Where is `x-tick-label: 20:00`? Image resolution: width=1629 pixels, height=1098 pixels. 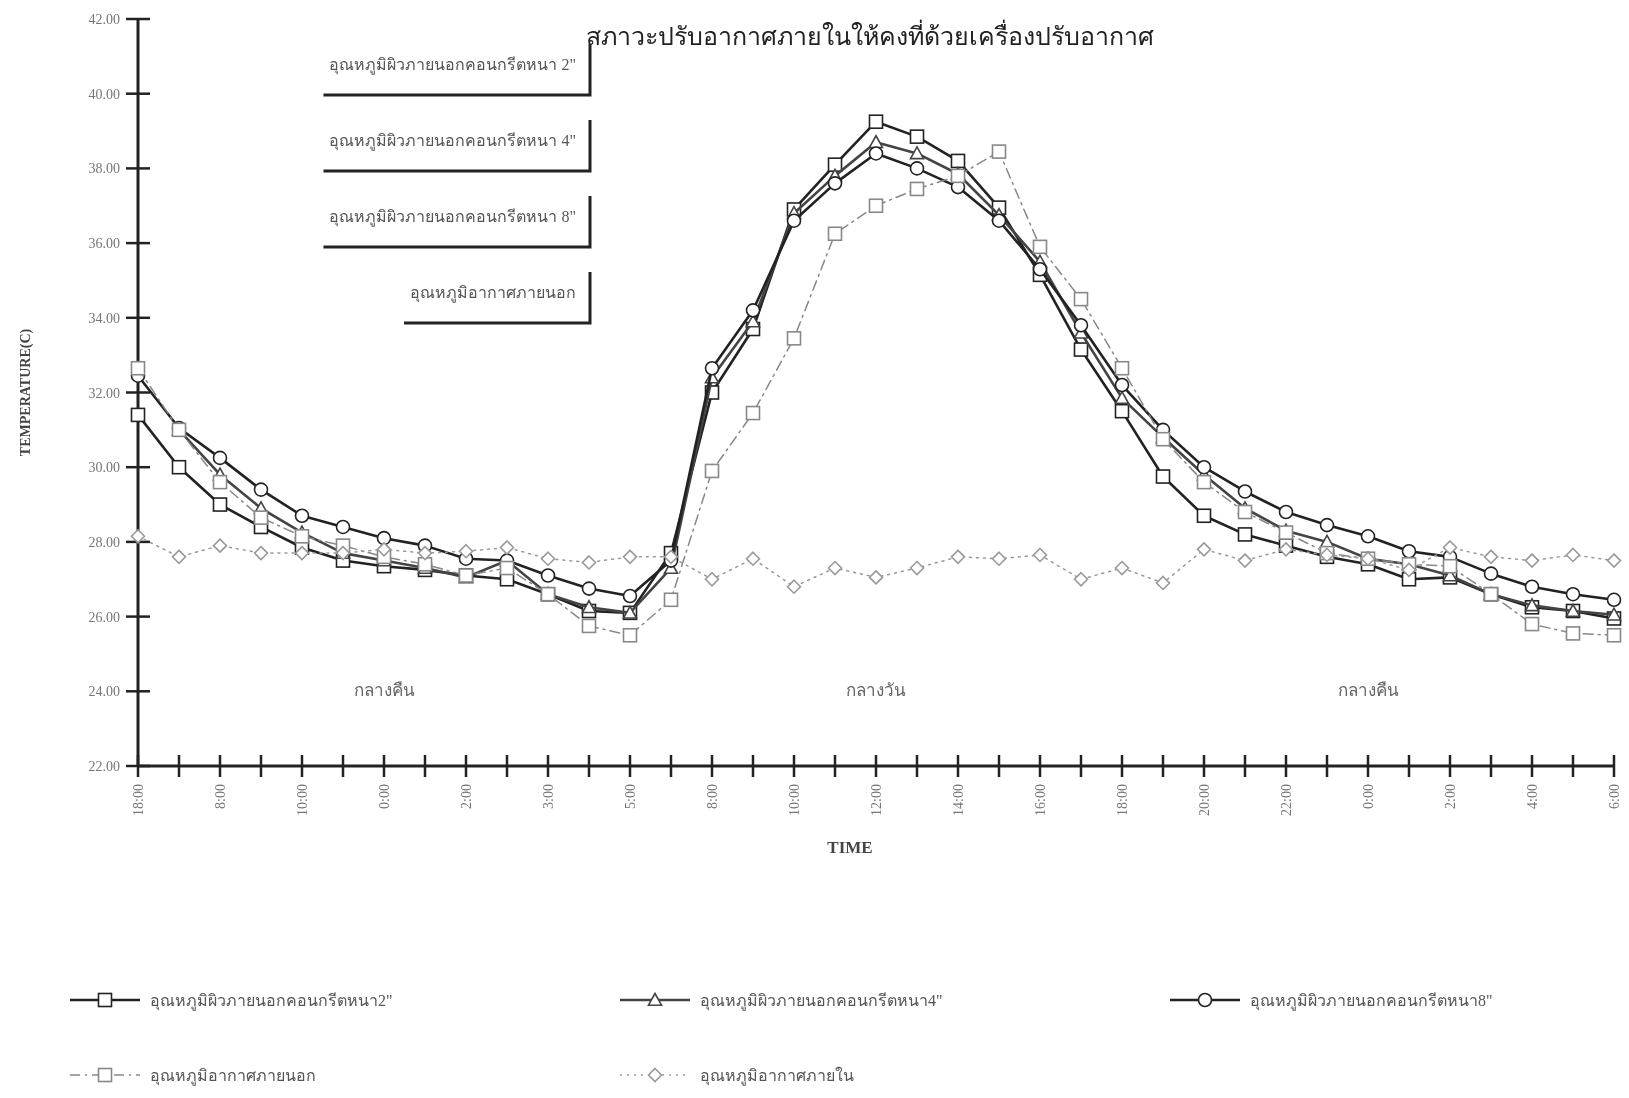 x-tick-label: 20:00 is located at coordinates (1204, 800).